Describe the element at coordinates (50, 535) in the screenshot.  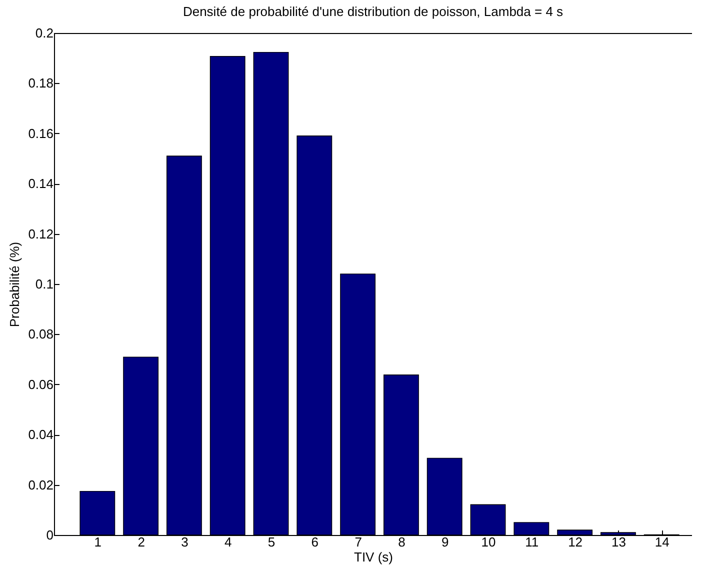
I see `y-tick-label: 0` at that location.